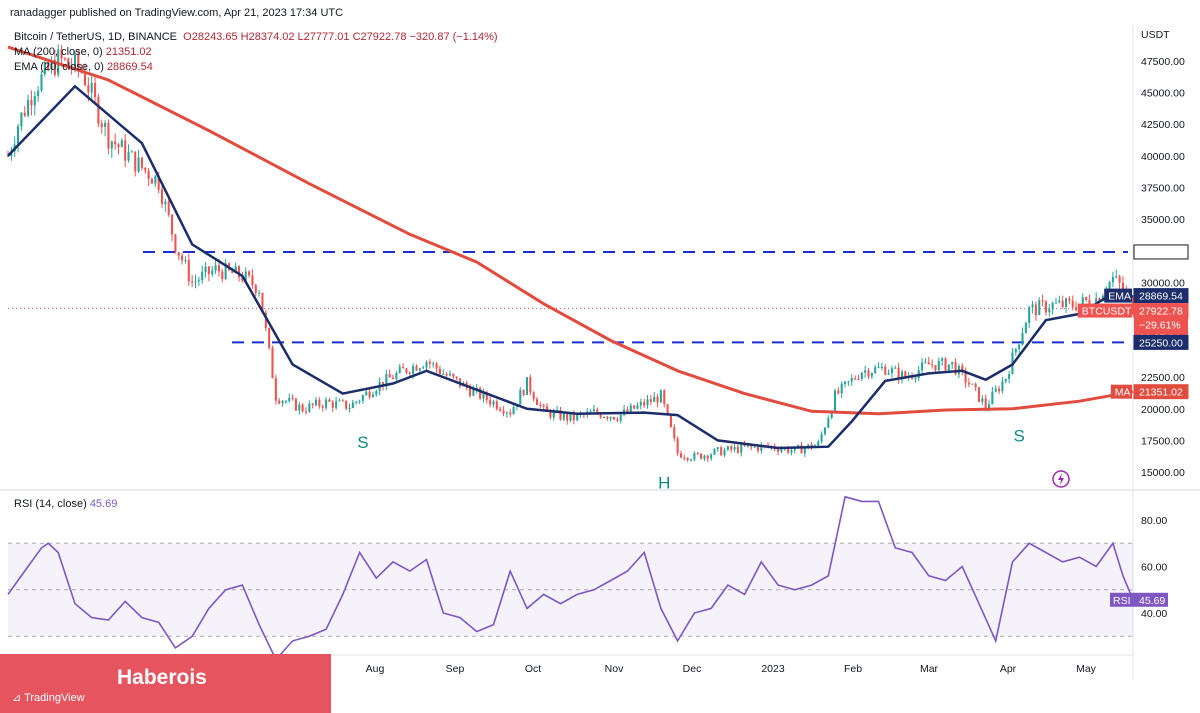 The width and height of the screenshot is (1200, 713). I want to click on price-badge-label: MA, so click(1123, 393).